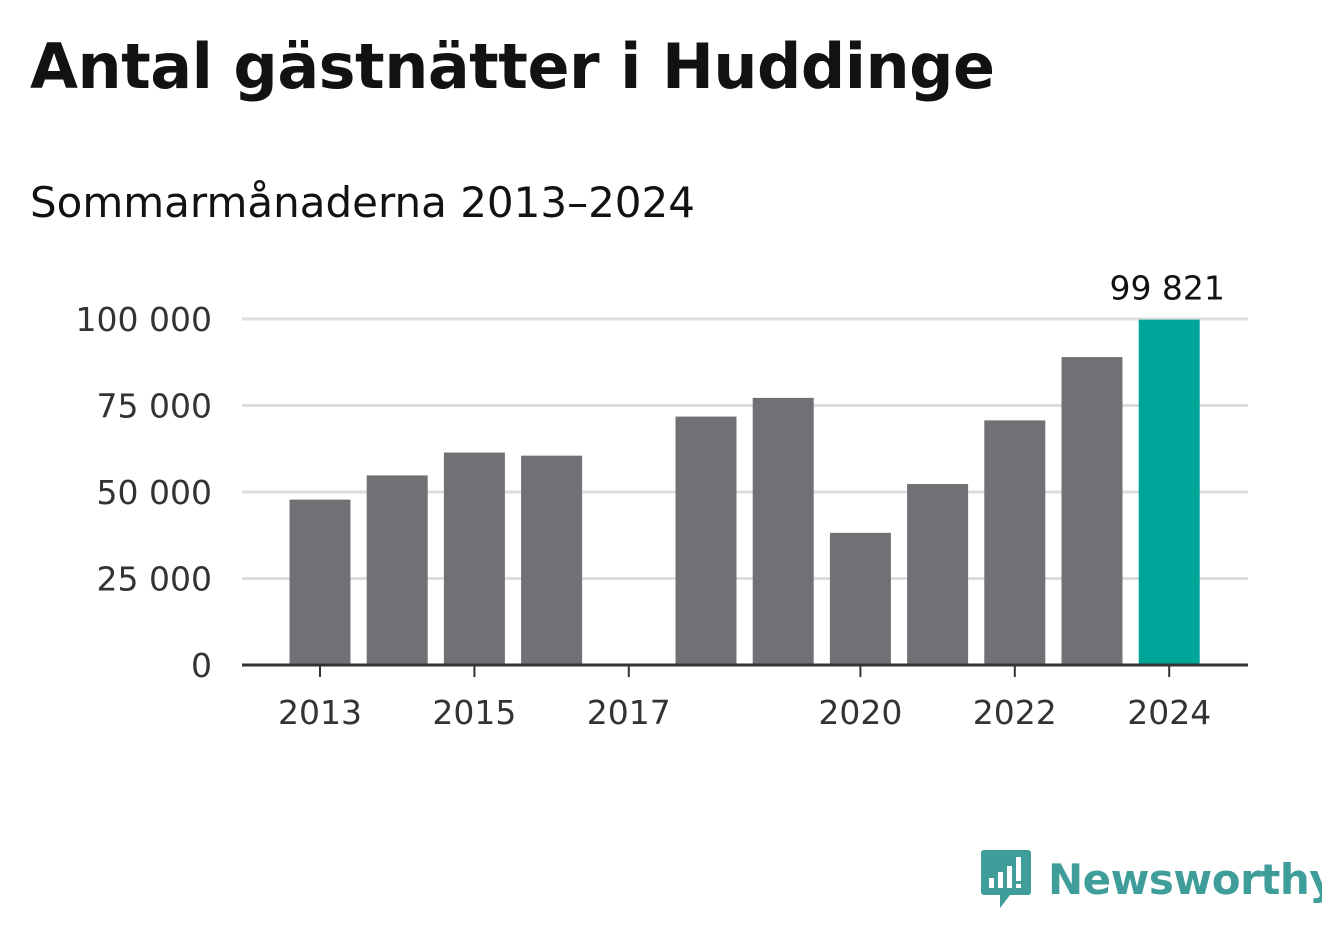 This screenshot has height=939, width=1322. I want to click on y-tick-label: 75 000, so click(154, 406).